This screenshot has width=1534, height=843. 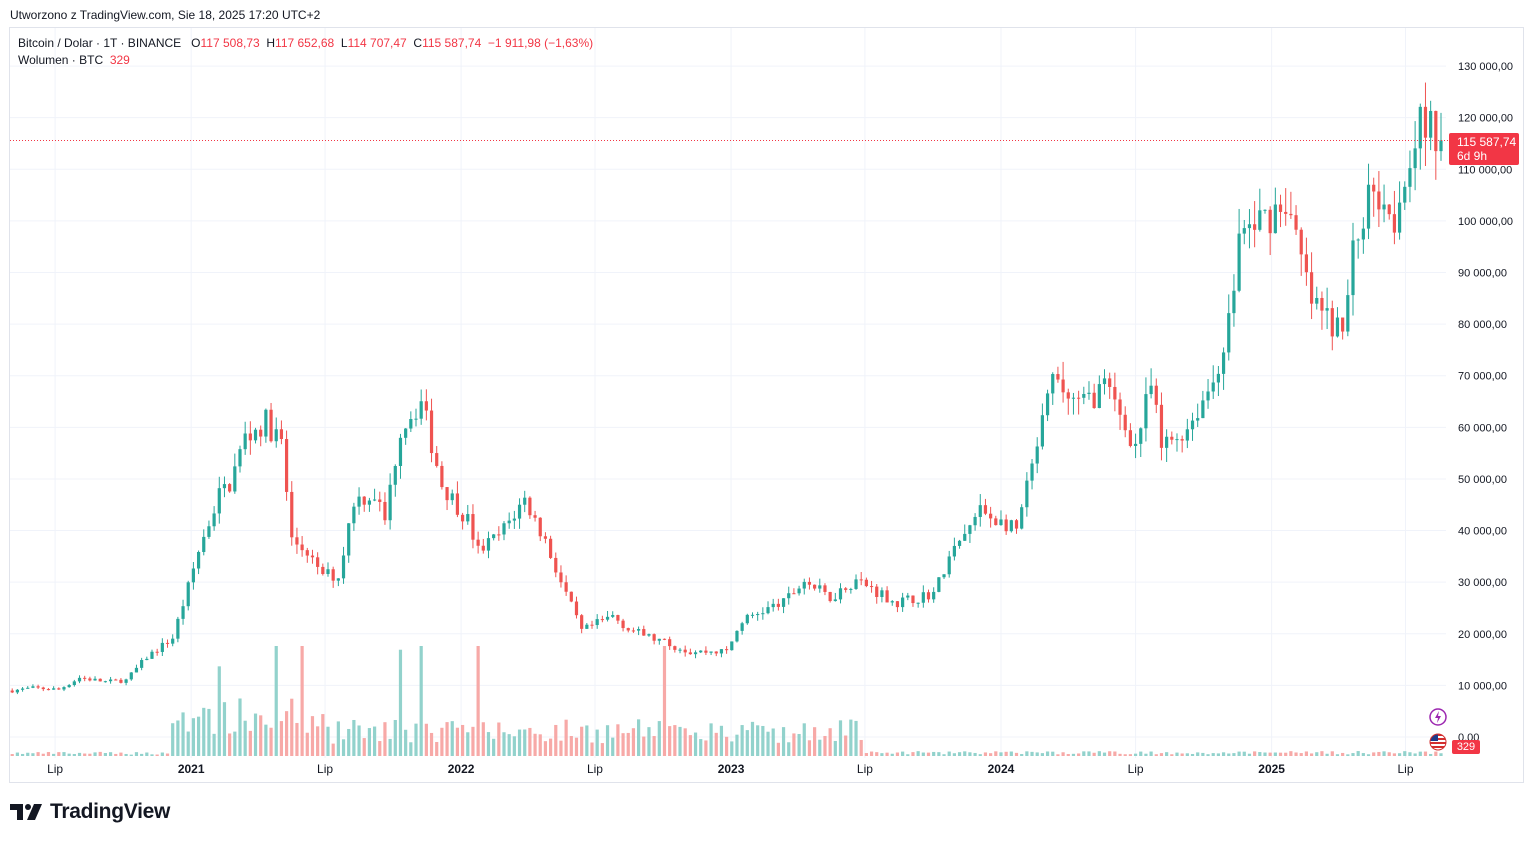 I want to click on close-value: 115 587,74, so click(x=452, y=43).